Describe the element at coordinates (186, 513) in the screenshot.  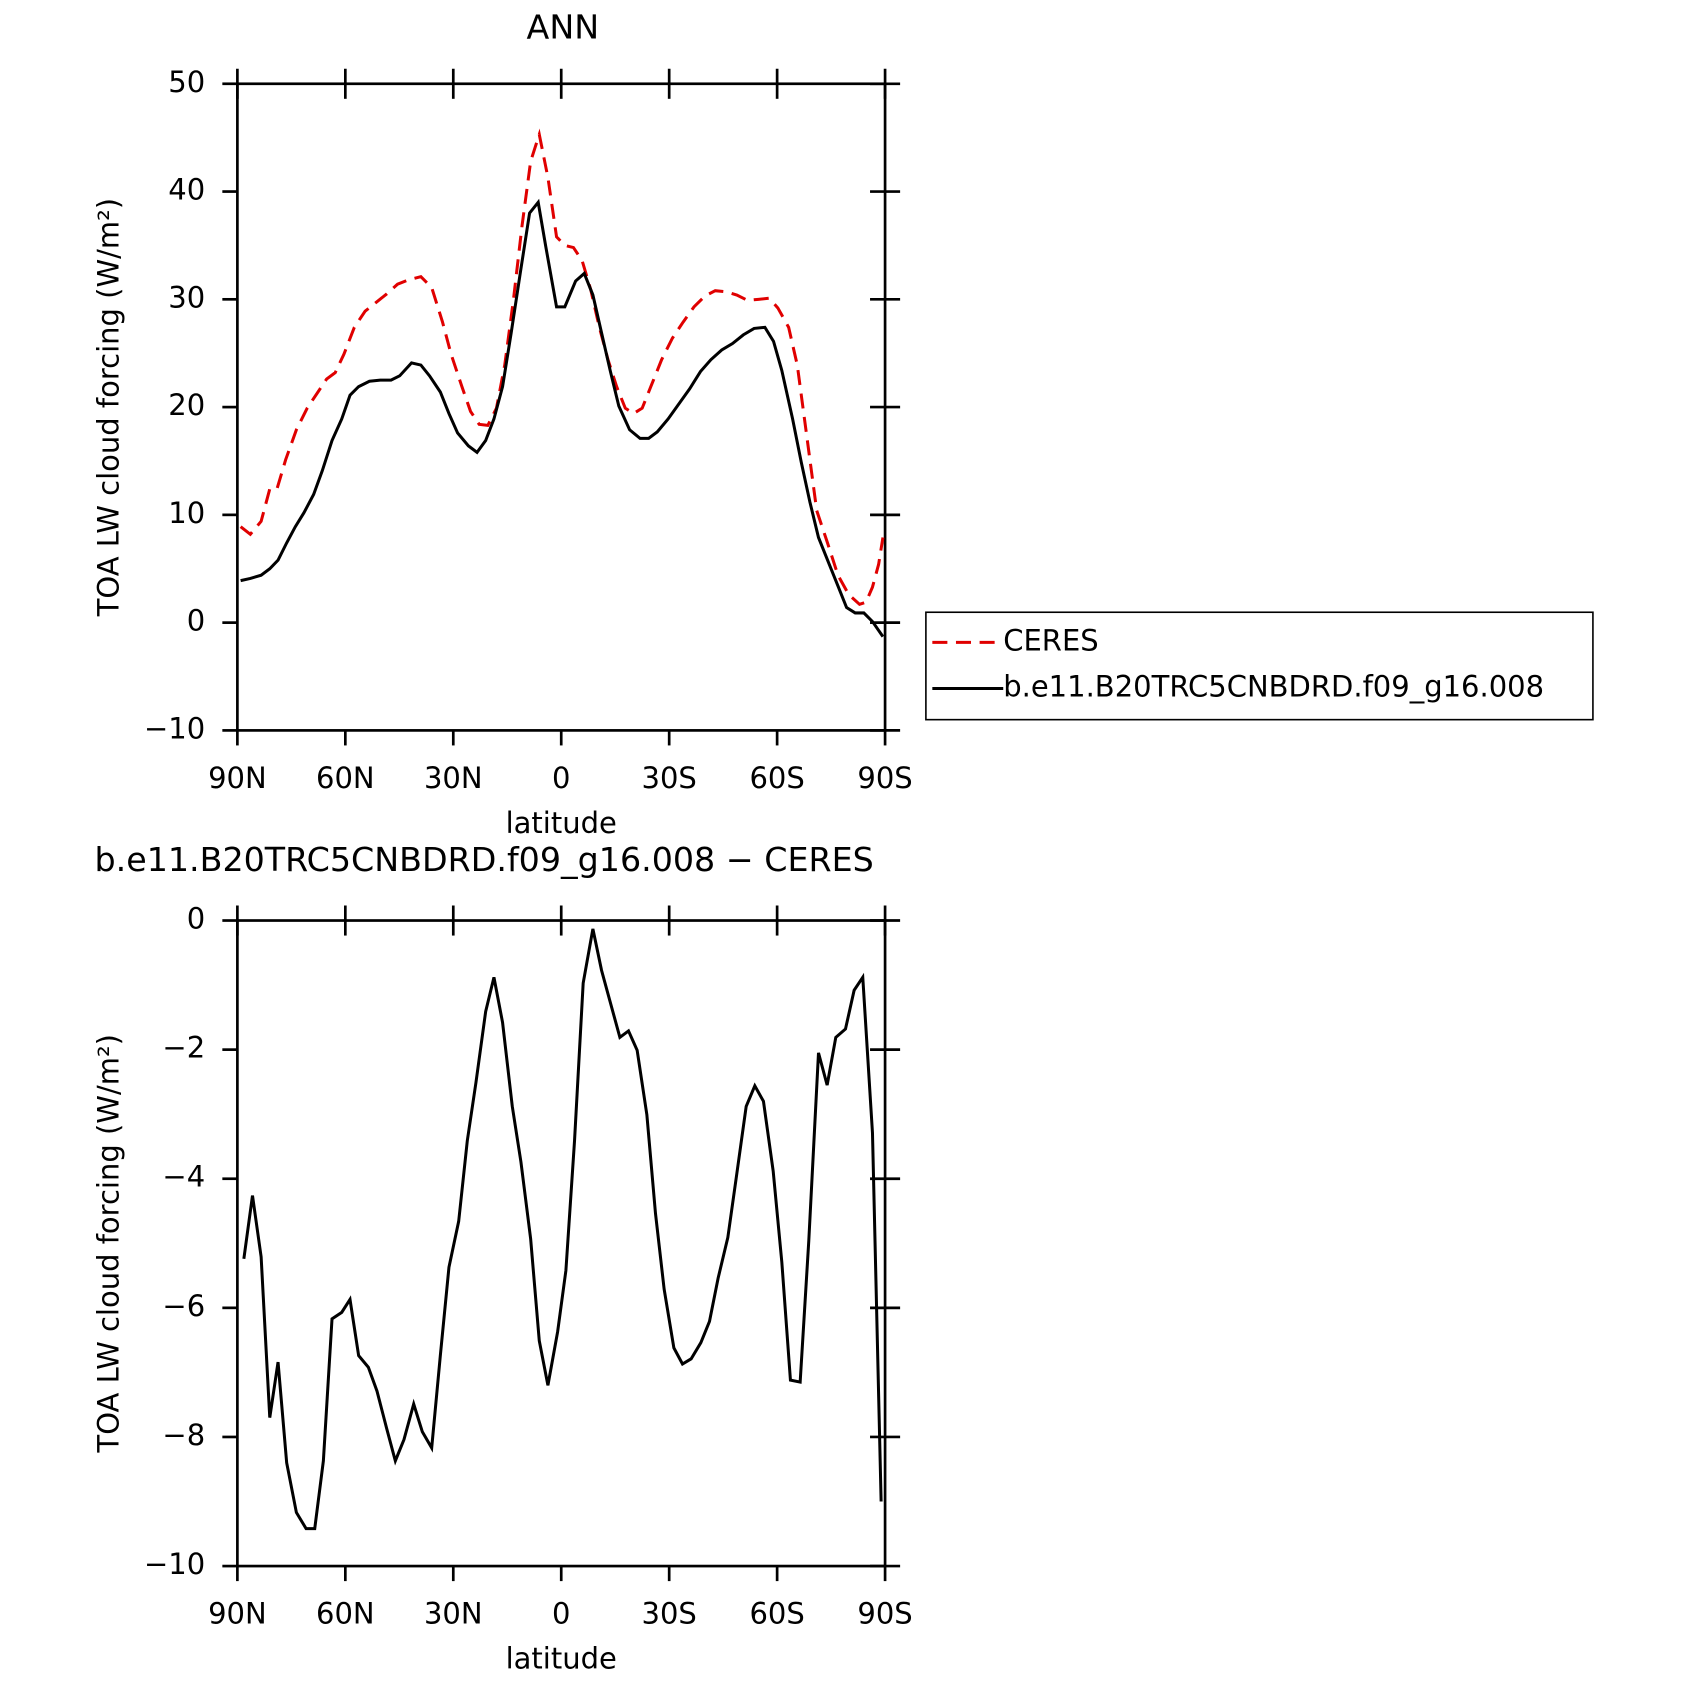
I see `y-tick-label: 10` at that location.